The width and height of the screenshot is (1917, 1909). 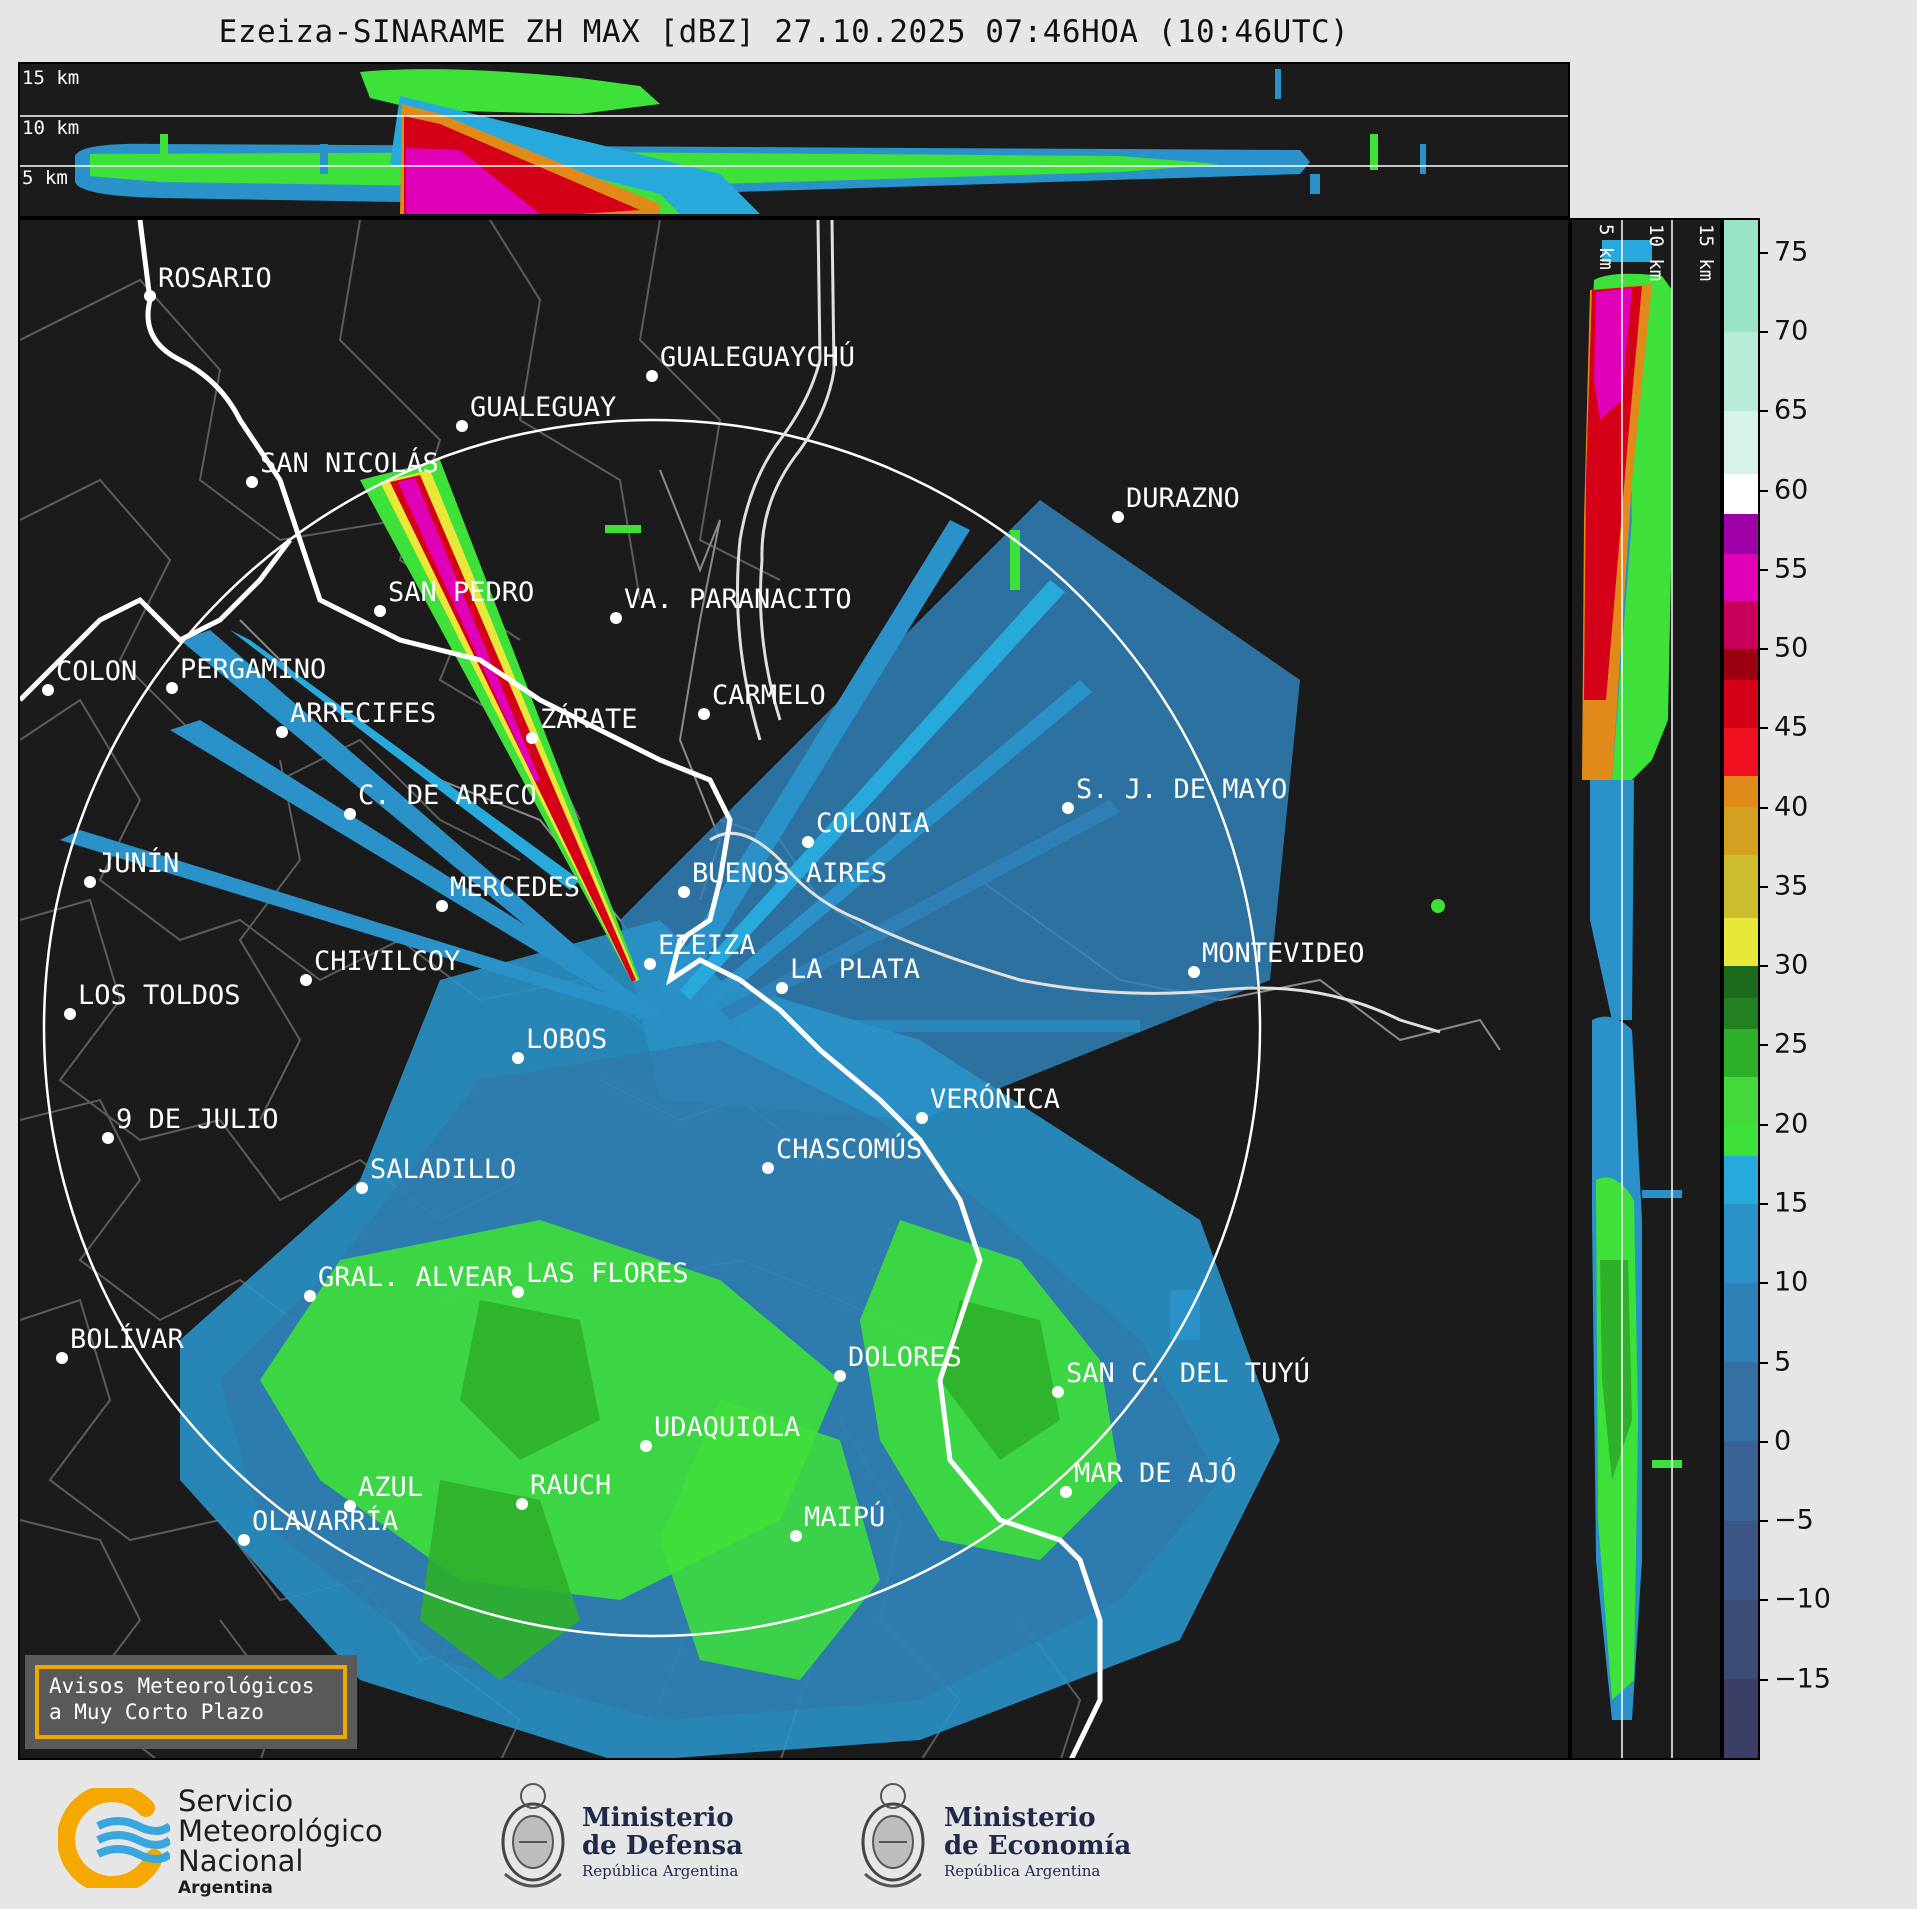 What do you see at coordinates (1783, 1441) in the screenshot?
I see `colorbar-tick-label: 0` at bounding box center [1783, 1441].